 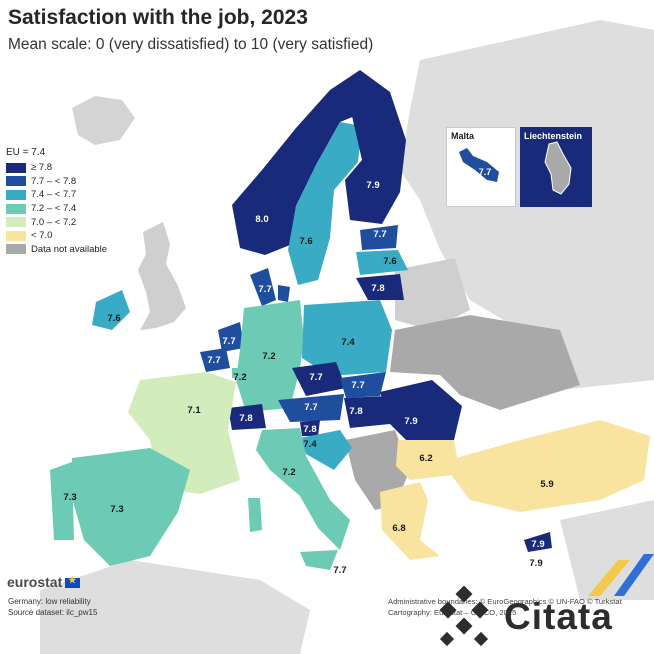 I want to click on legend-item: < 7.0, so click(x=56, y=236).